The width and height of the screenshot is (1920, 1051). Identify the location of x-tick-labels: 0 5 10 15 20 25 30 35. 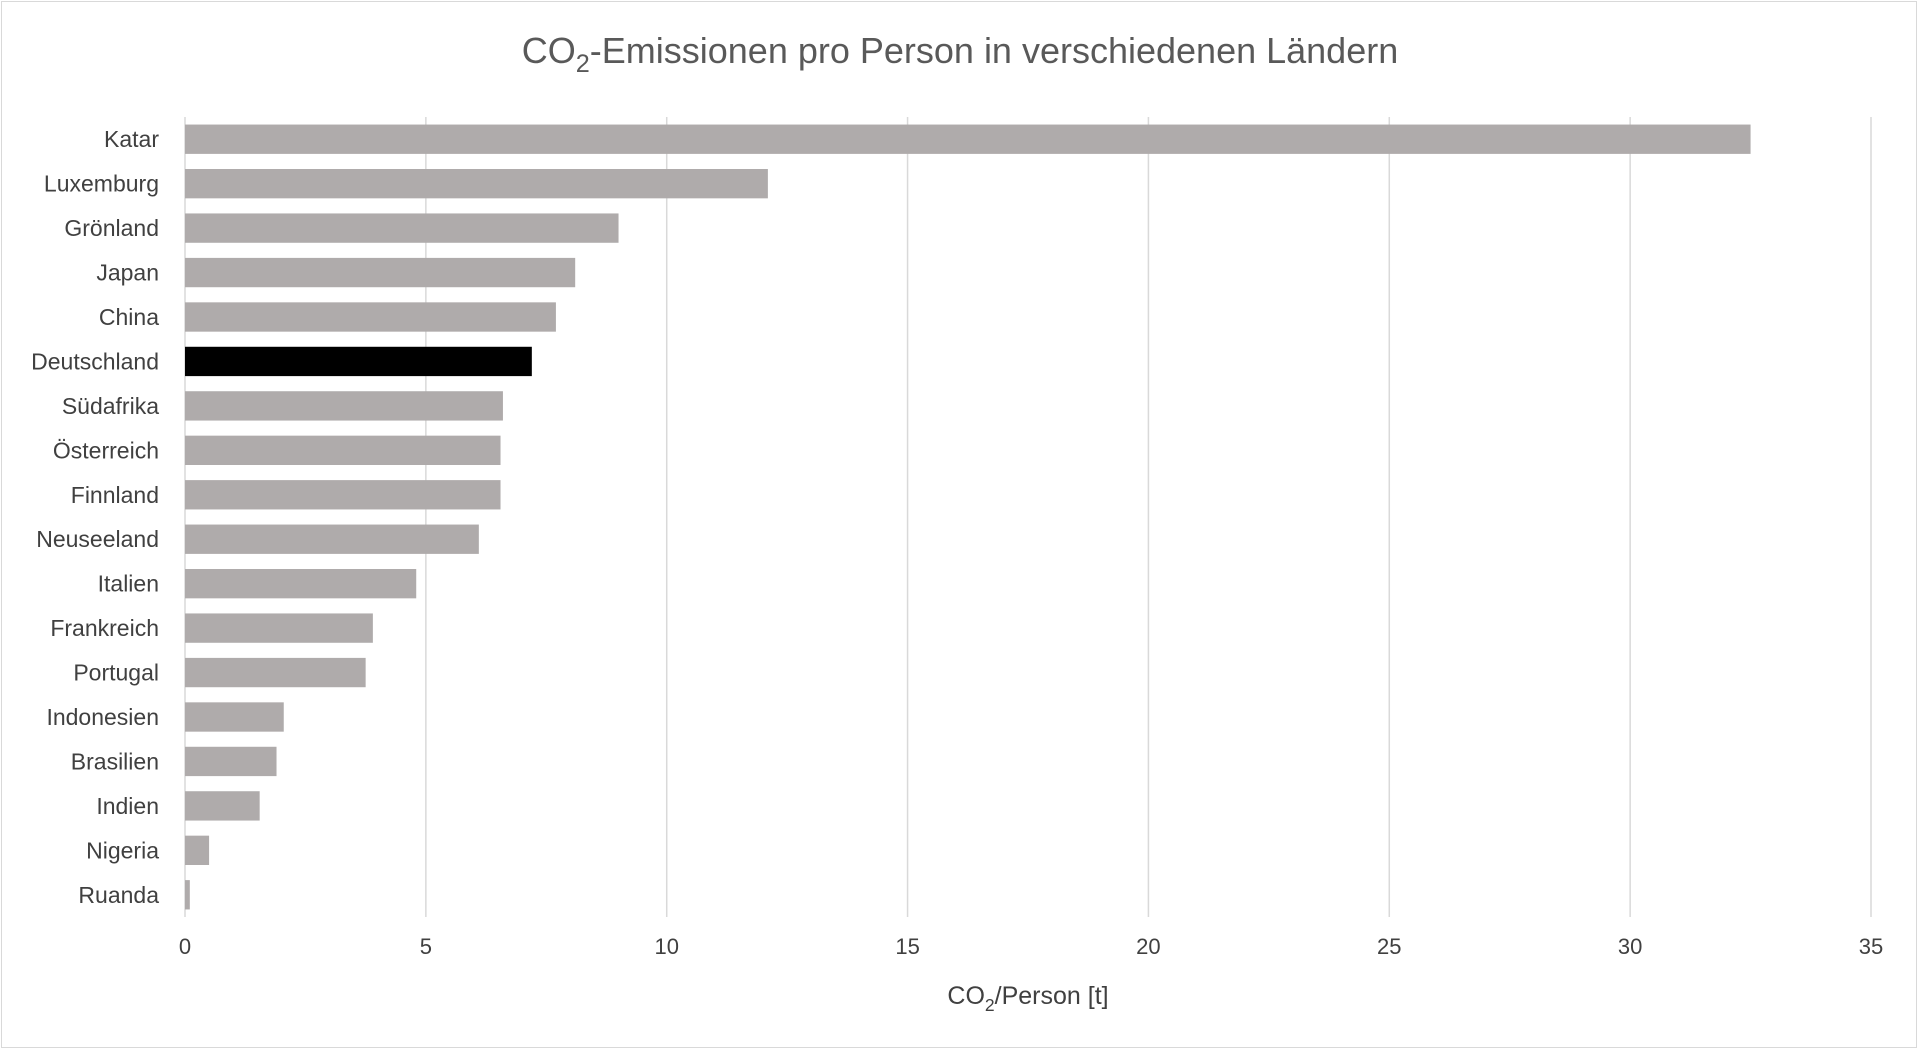
(1031, 946).